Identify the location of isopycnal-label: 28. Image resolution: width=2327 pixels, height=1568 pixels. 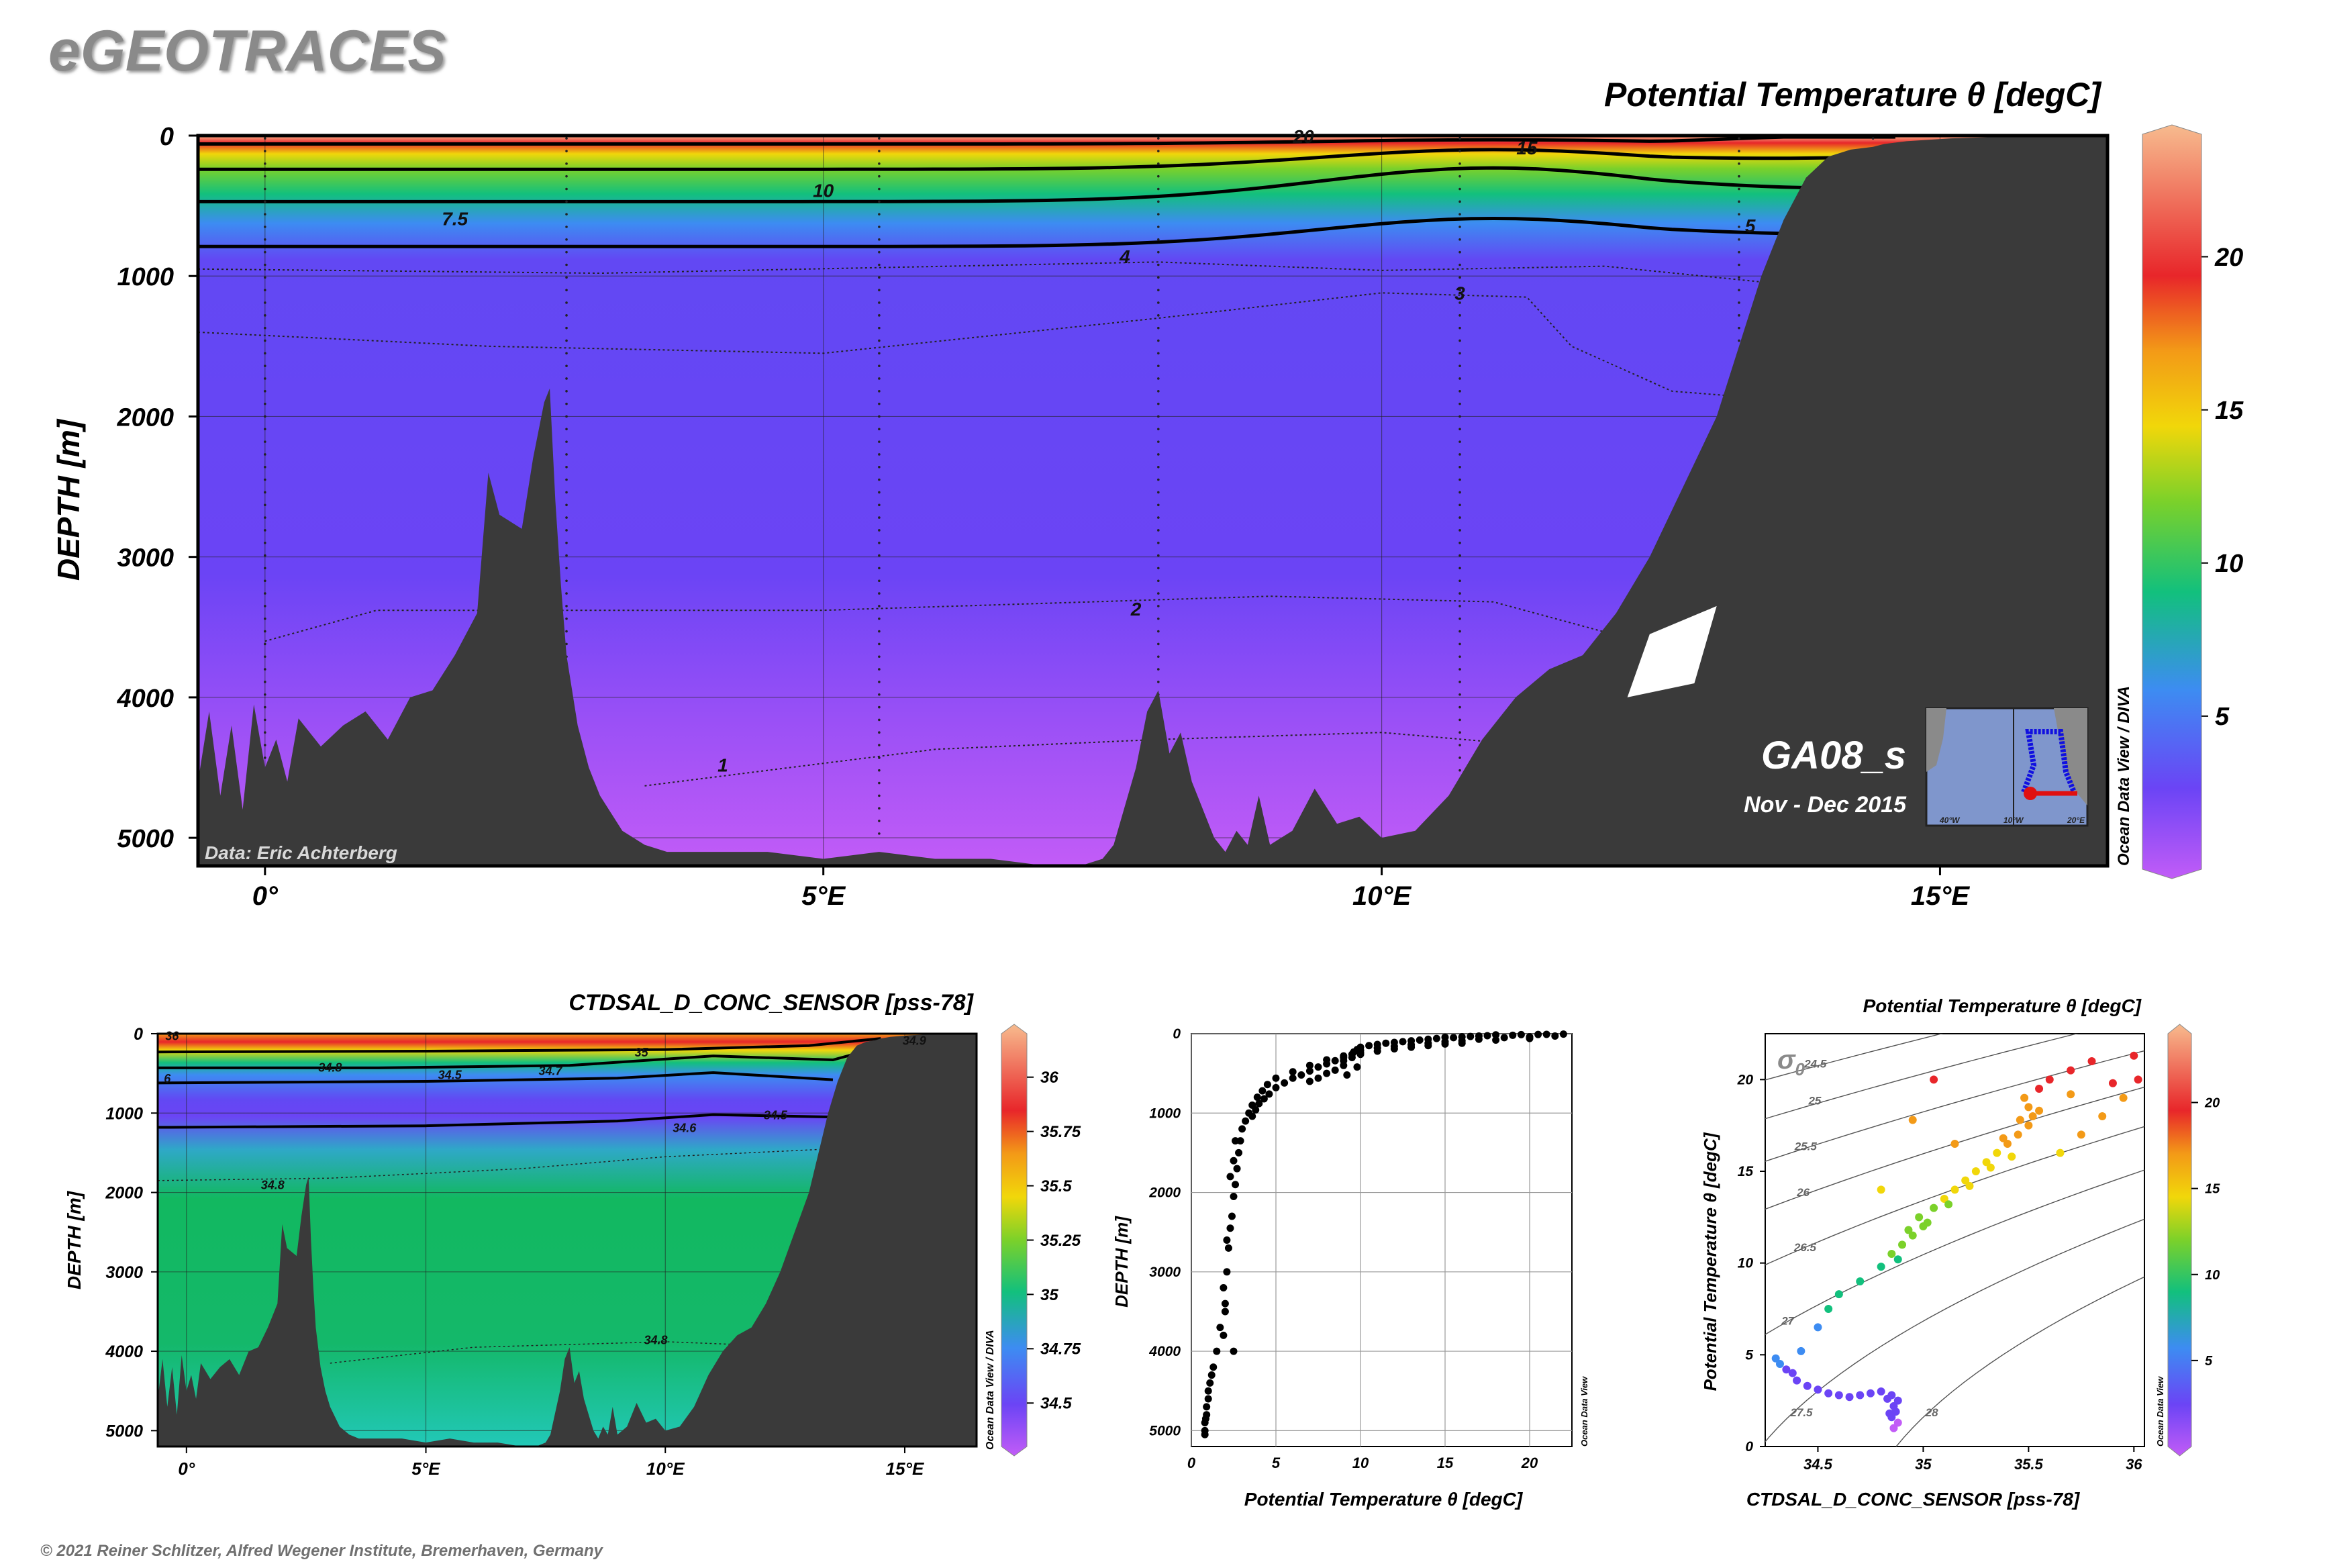
(1931, 1412).